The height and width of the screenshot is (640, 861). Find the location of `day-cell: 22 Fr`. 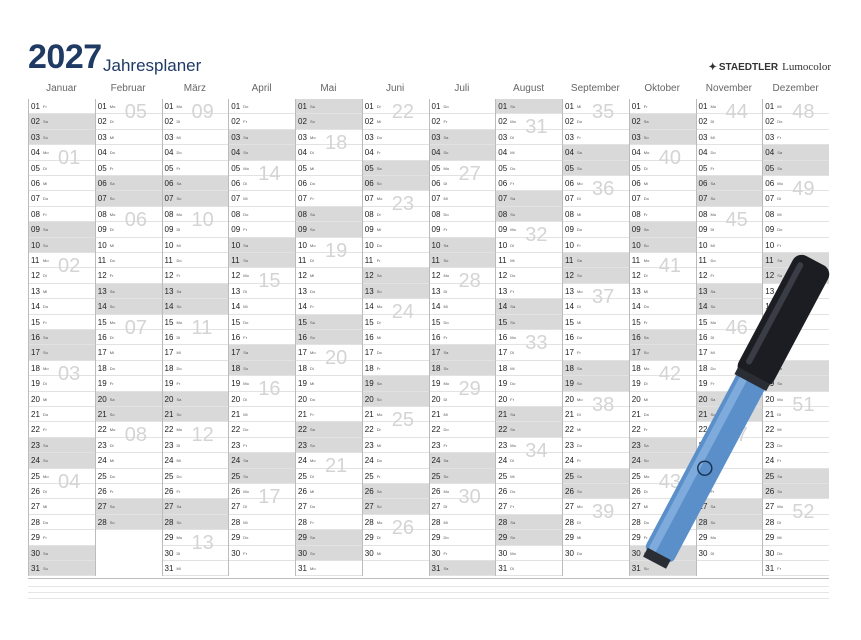

day-cell: 22 Fr is located at coordinates (662, 430).